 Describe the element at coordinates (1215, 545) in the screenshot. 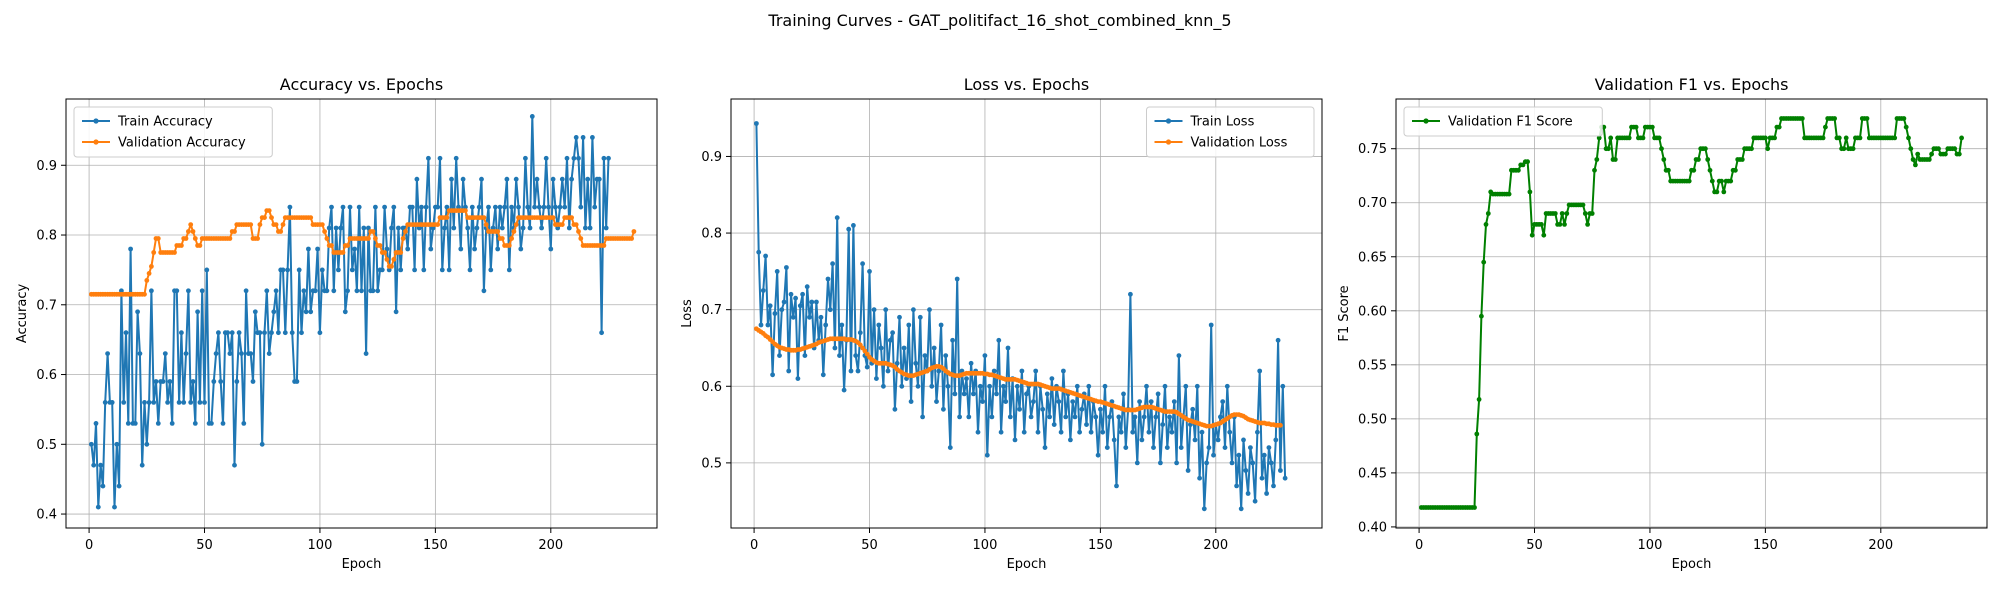

I see `x-tick-label: 200` at that location.